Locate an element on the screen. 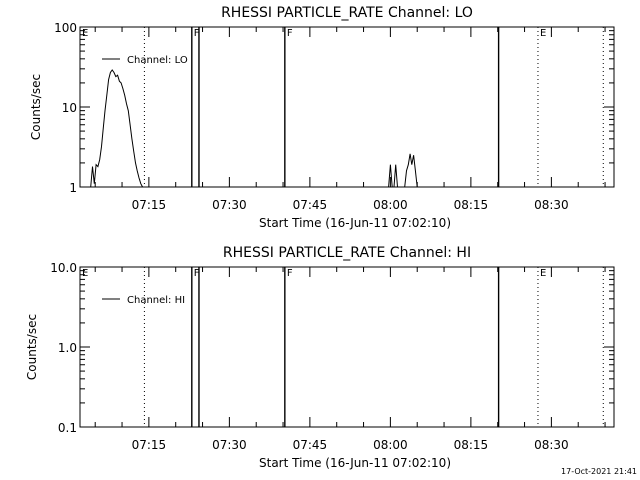 The height and width of the screenshot is (480, 640). legend-label: Channel: LO is located at coordinates (157, 60).